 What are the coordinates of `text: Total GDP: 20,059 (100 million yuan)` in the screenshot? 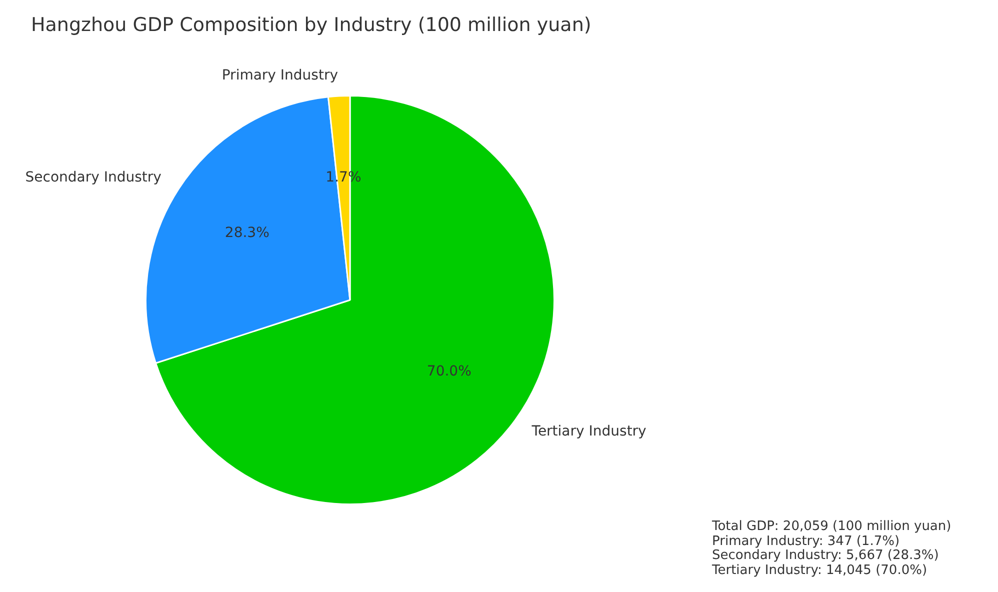 It's located at (832, 526).